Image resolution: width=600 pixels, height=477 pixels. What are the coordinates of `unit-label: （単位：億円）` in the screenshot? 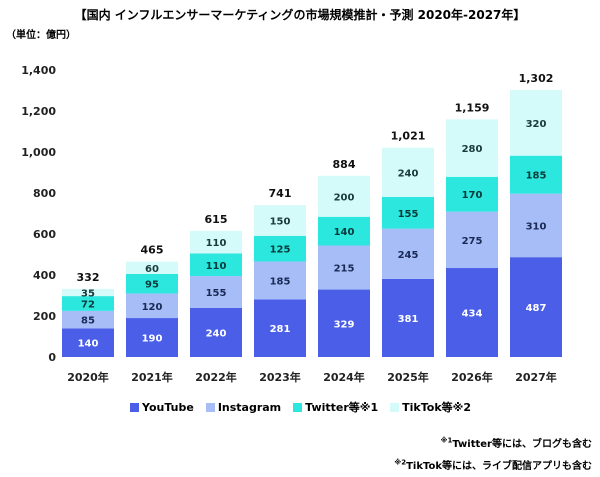 It's located at (41, 35).